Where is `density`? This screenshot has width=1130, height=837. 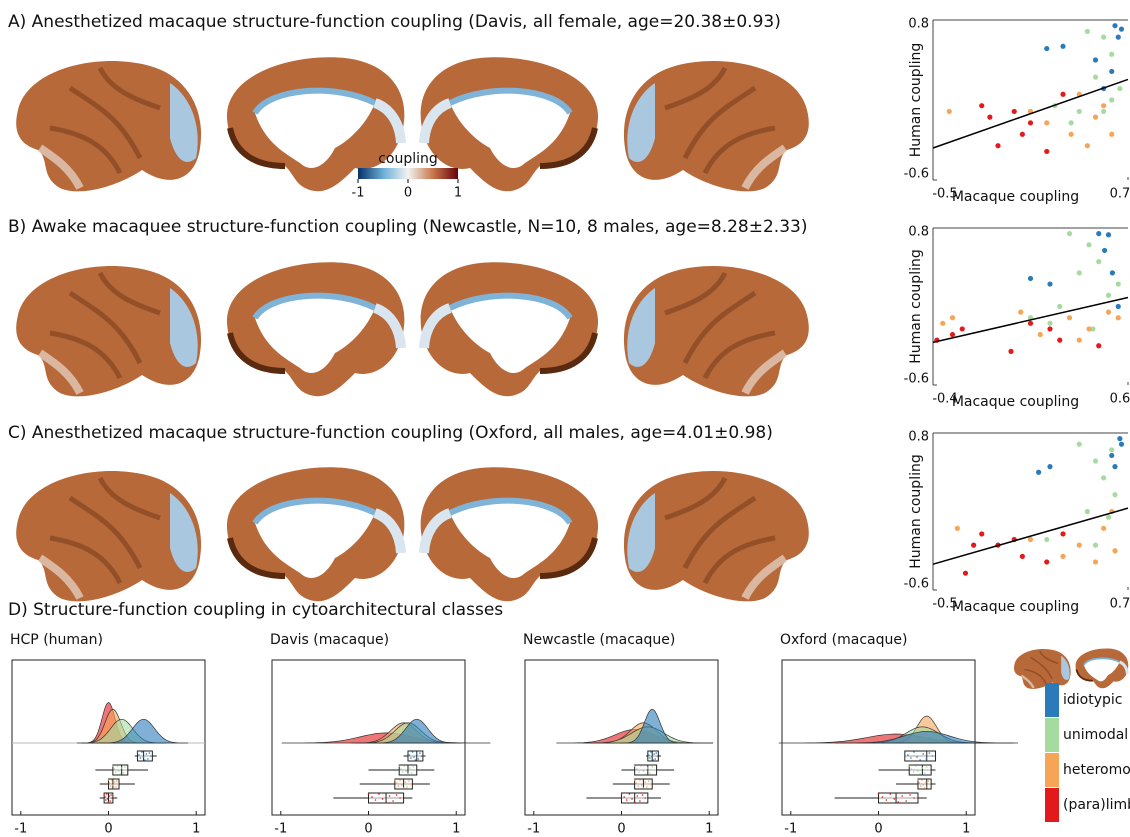 density is located at coordinates (927, 737).